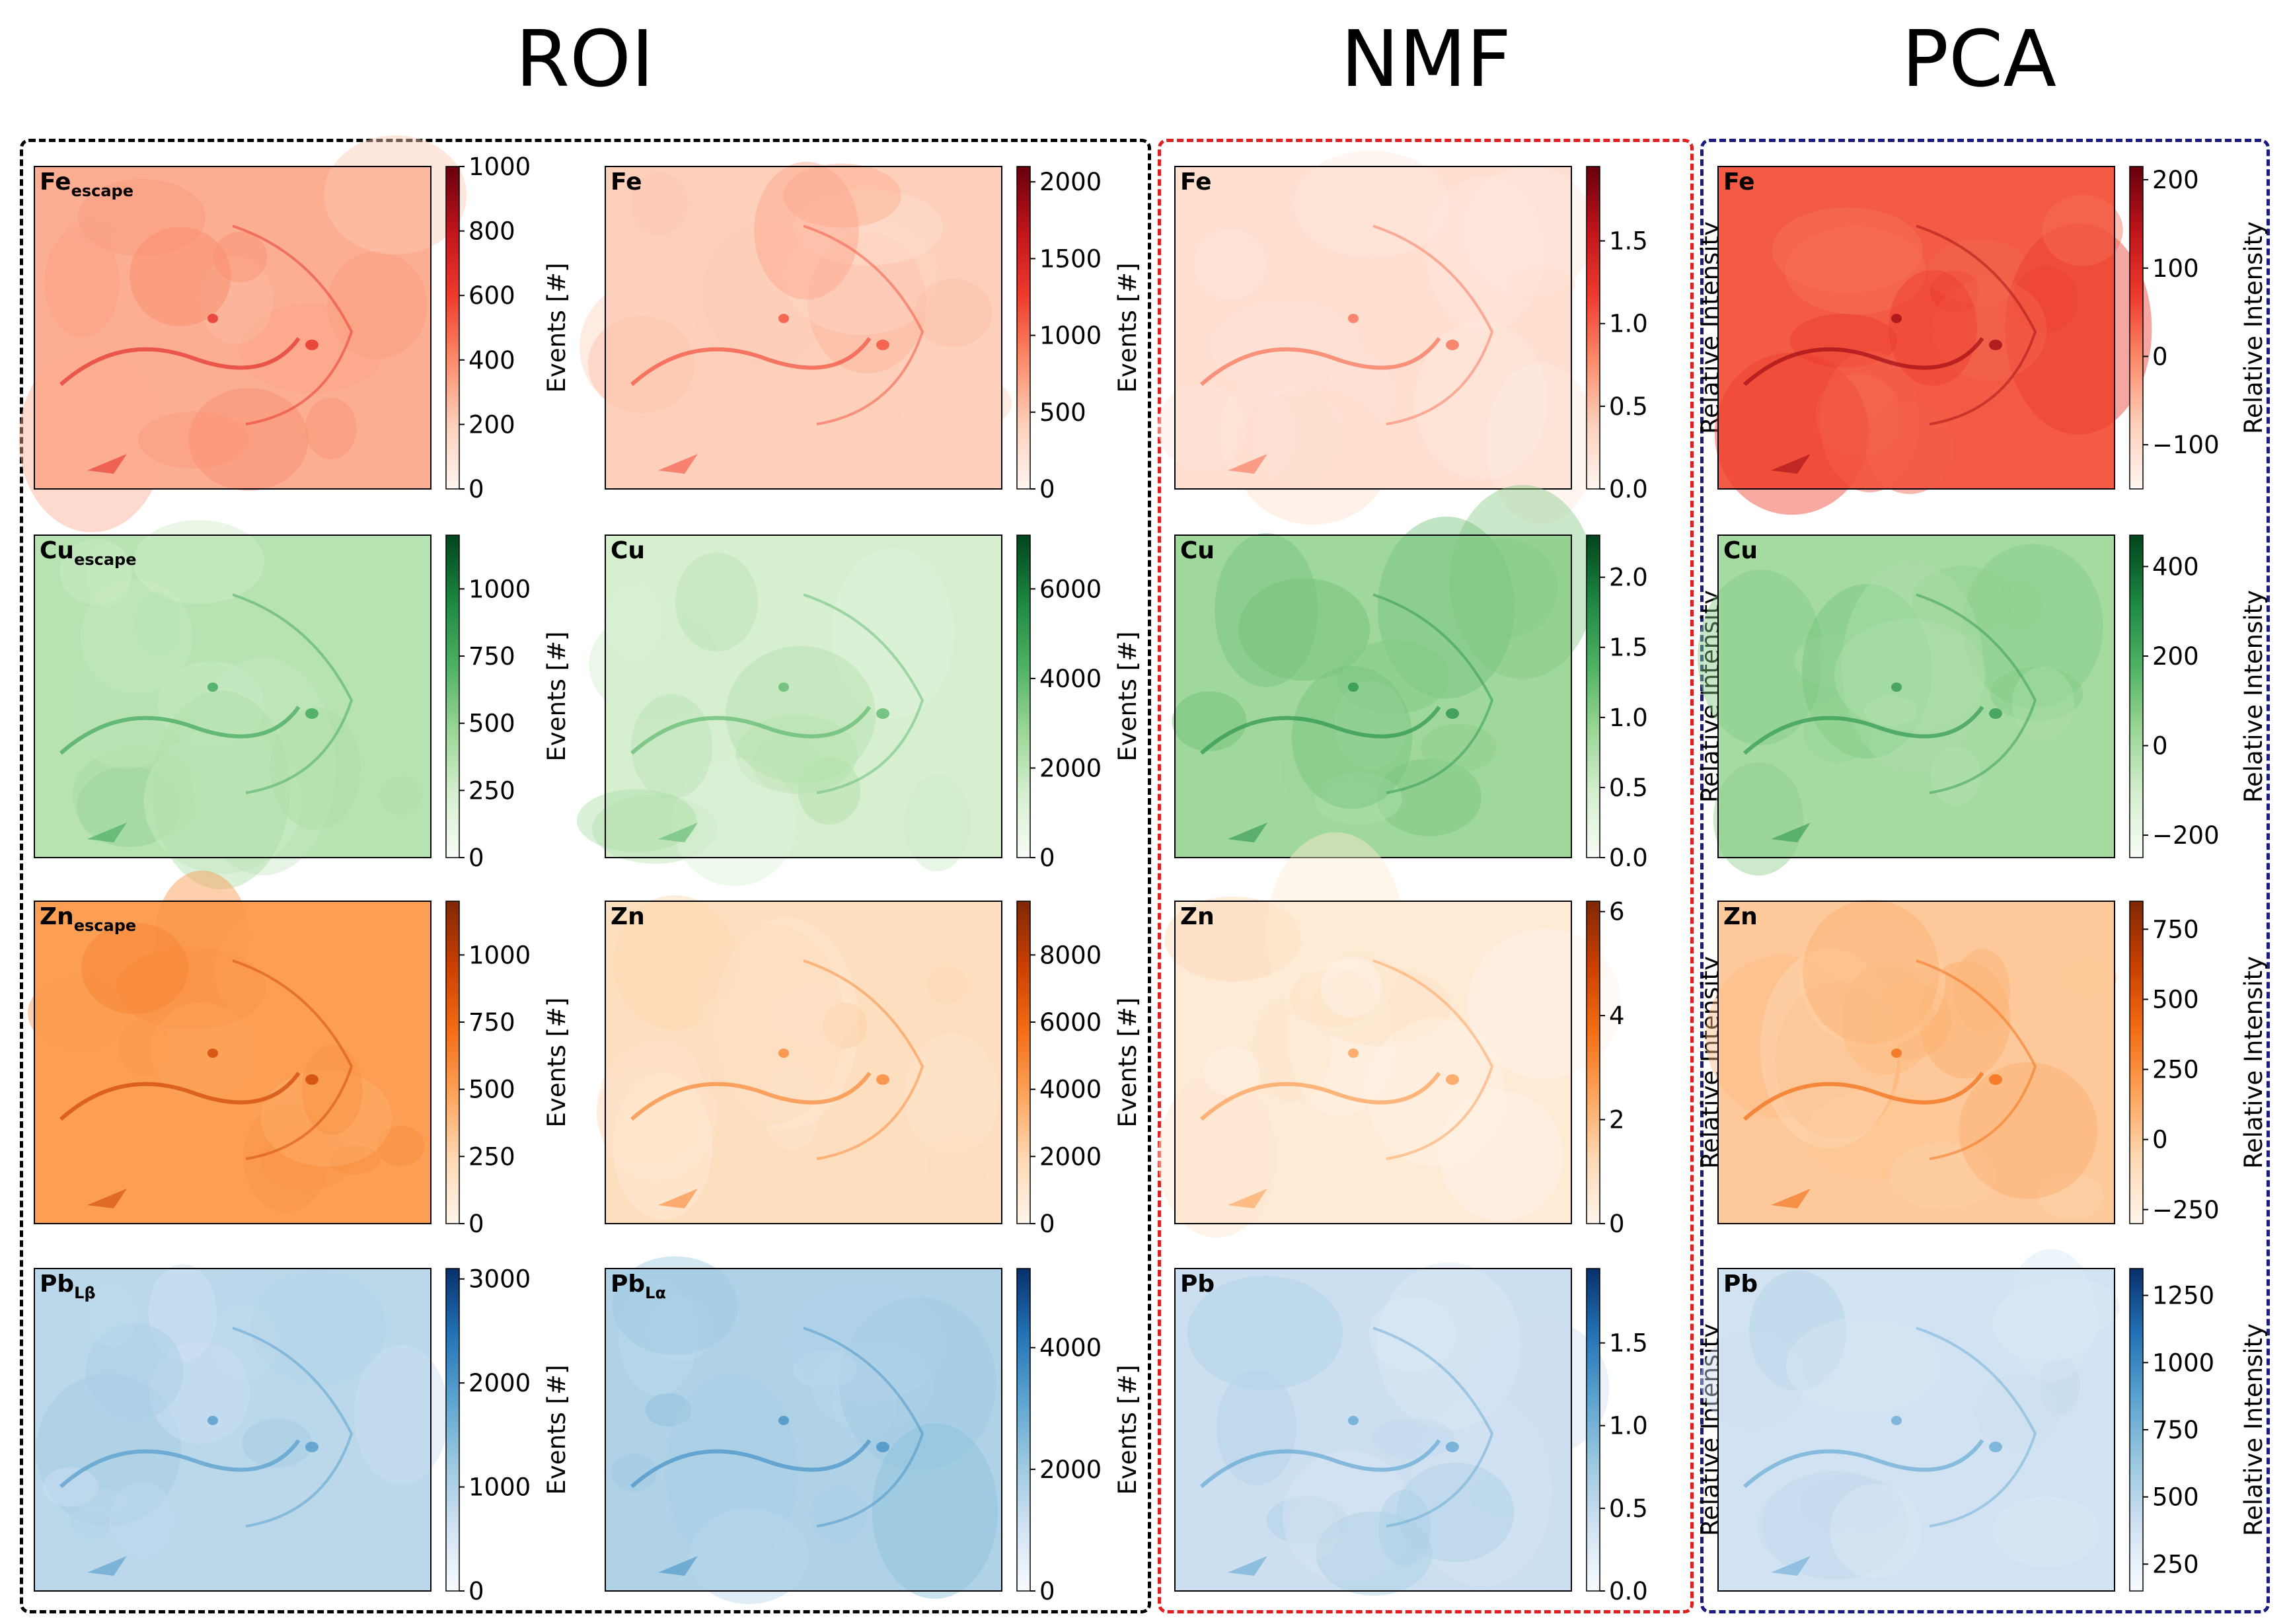 The width and height of the screenshot is (2287, 1624). I want to click on colorbar-axis-label: Relative Intensity, so click(2253, 697).